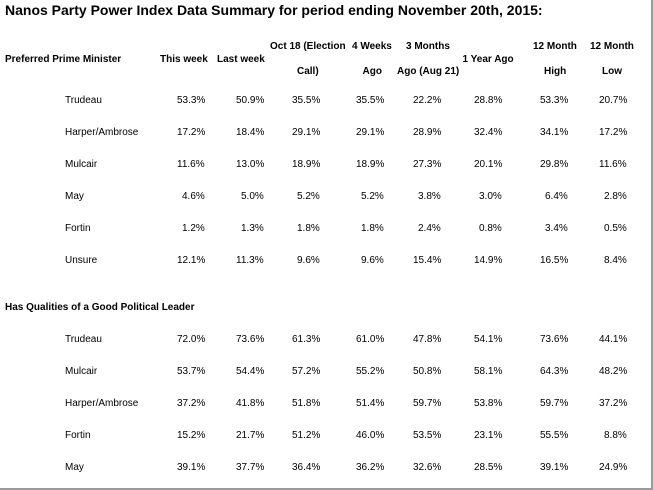 Image resolution: width=653 pixels, height=490 pixels. Describe the element at coordinates (488, 467) in the screenshot. I see `cell-value: 28.5%` at that location.